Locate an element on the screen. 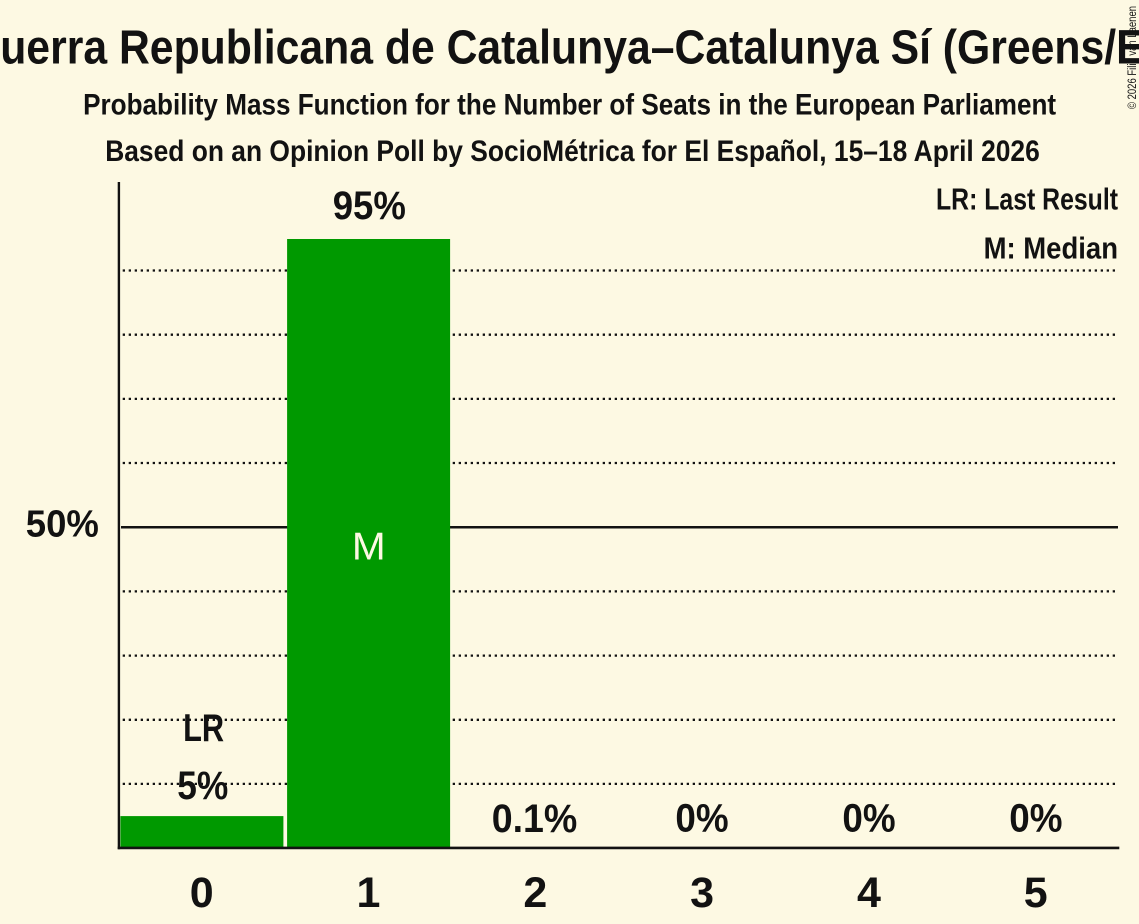  svg-text: 50% is located at coordinates (62, 524).